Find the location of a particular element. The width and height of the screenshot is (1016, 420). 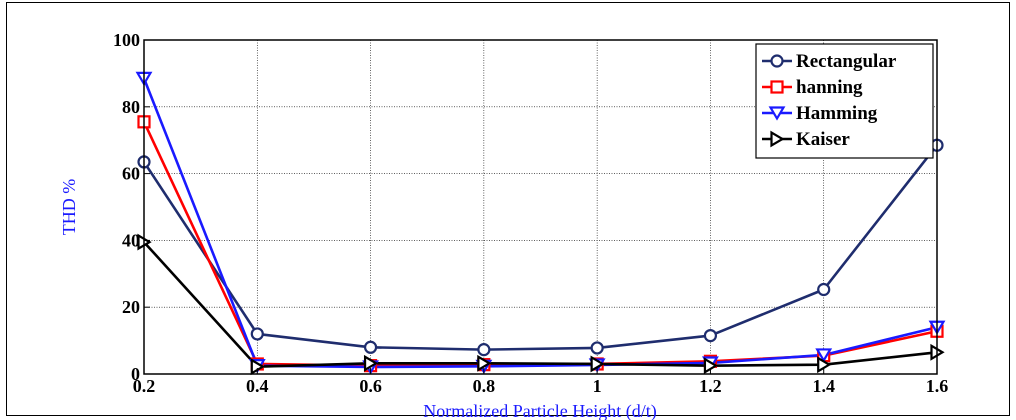

x-tick-label: 0.4 is located at coordinates (257, 386).